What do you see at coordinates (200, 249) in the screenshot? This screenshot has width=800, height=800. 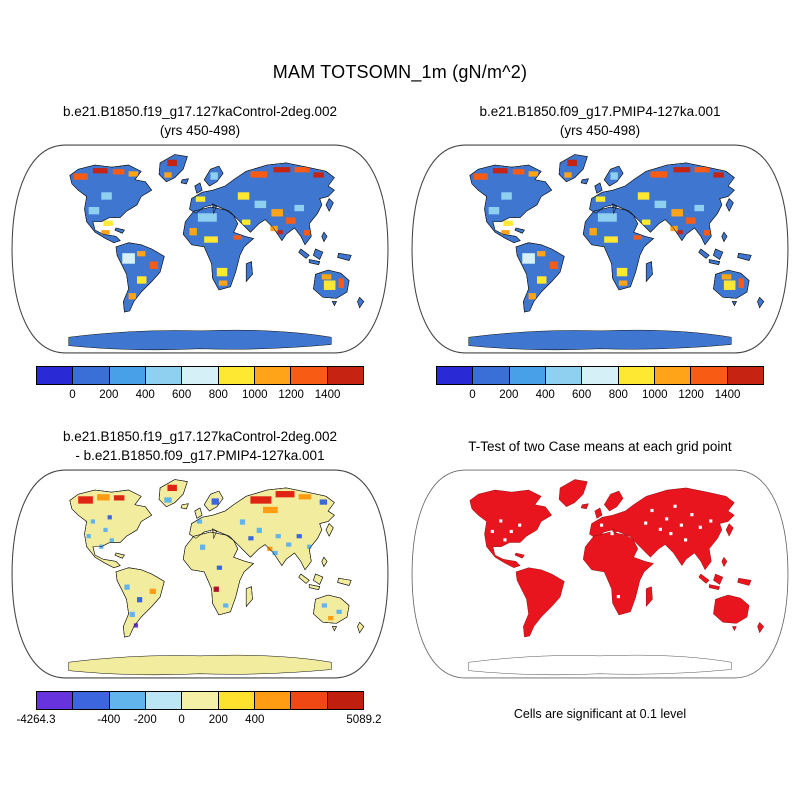 I see `map-top-left` at bounding box center [200, 249].